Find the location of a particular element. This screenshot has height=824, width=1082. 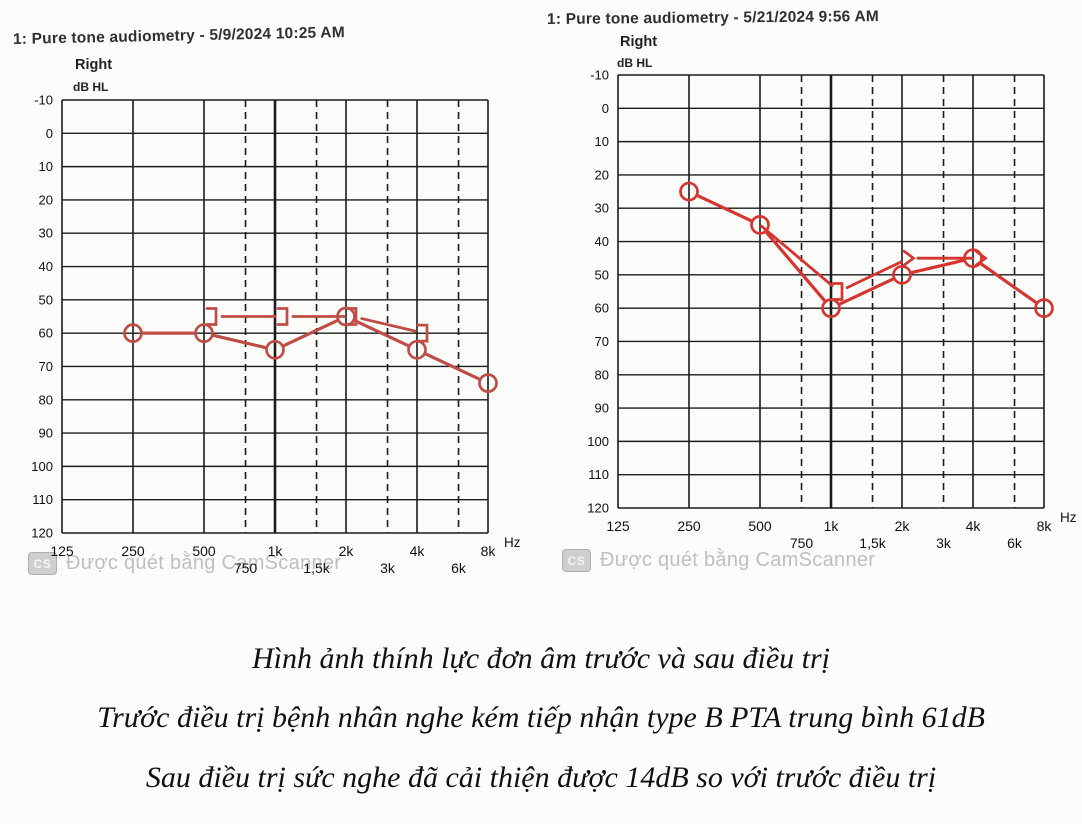

camscanner-watermark-left: CS Được quét bằng CamScanner is located at coordinates (184, 563).